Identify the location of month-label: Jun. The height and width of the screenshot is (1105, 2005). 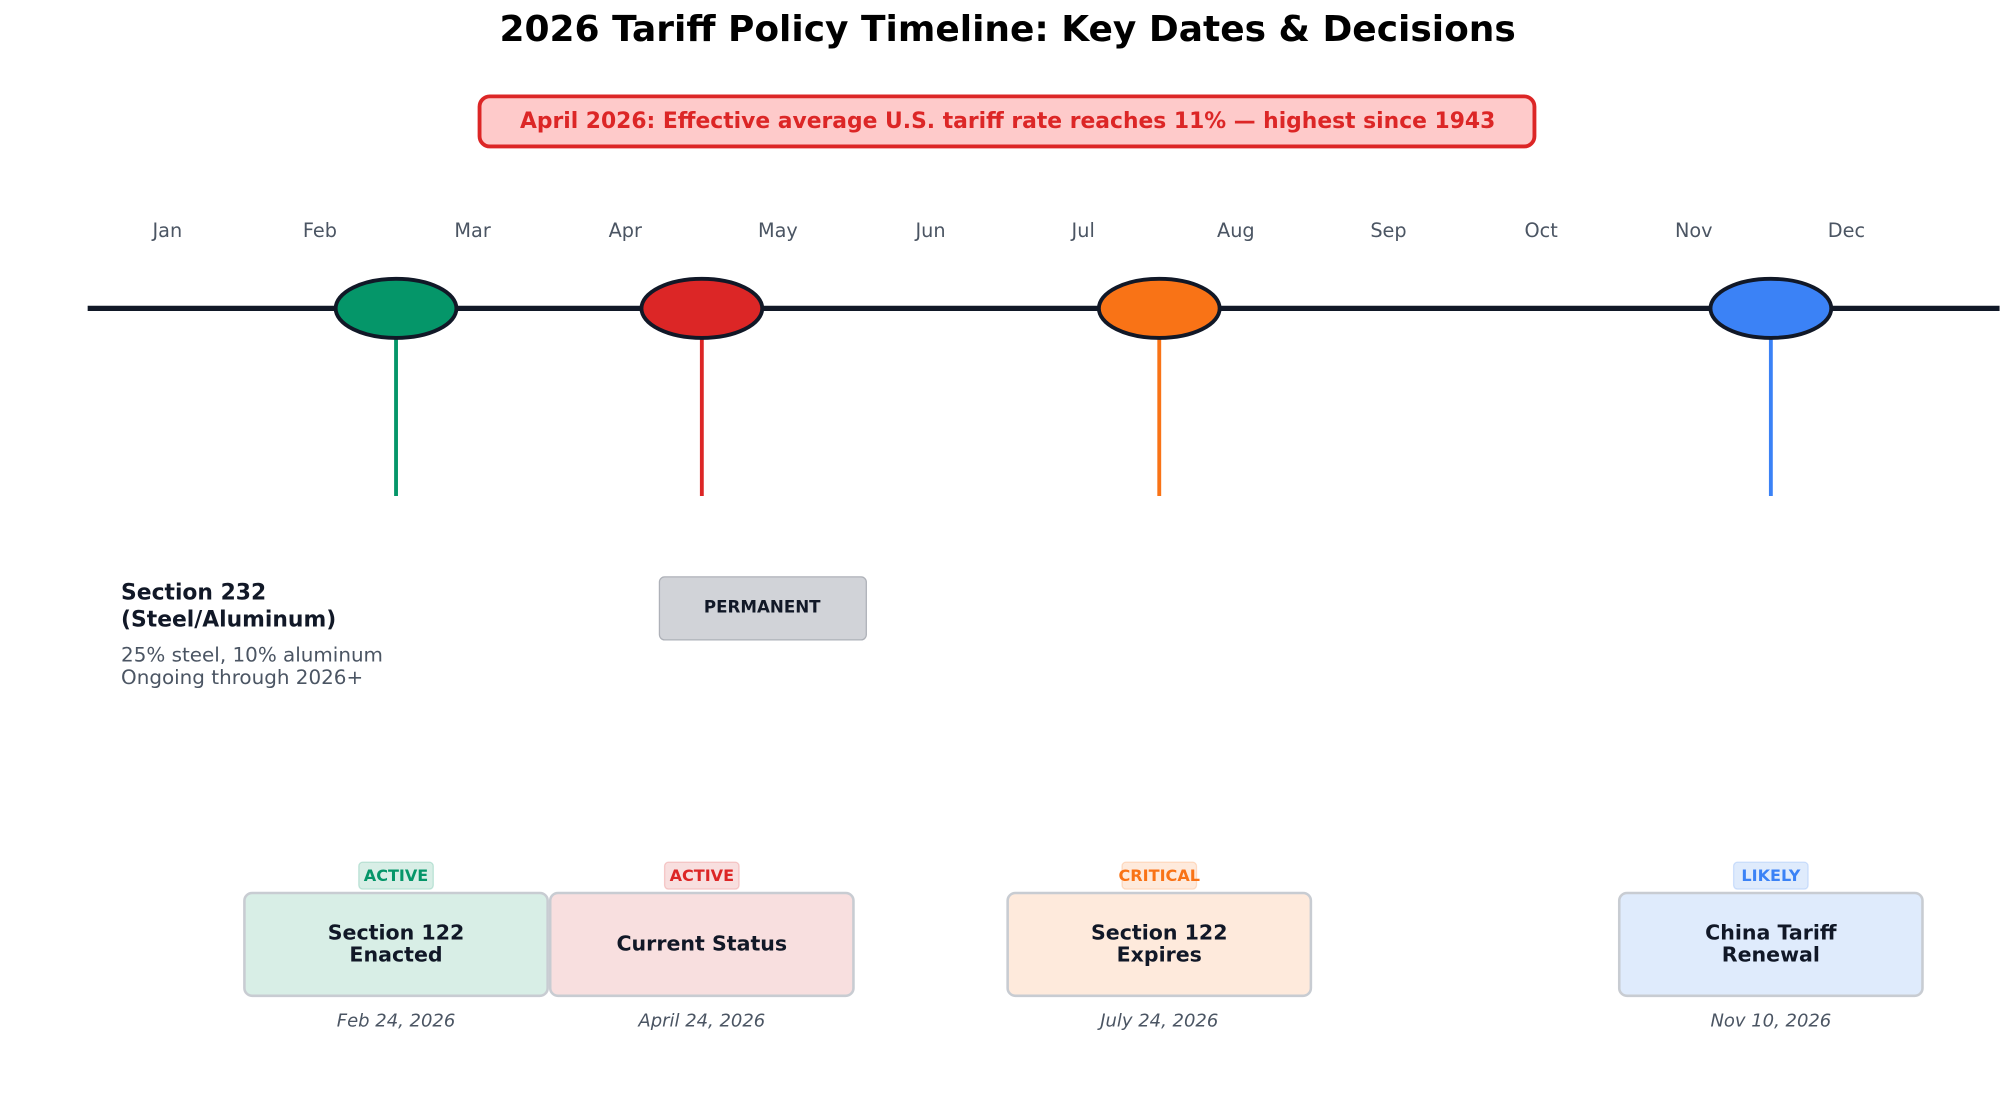
(929, 230).